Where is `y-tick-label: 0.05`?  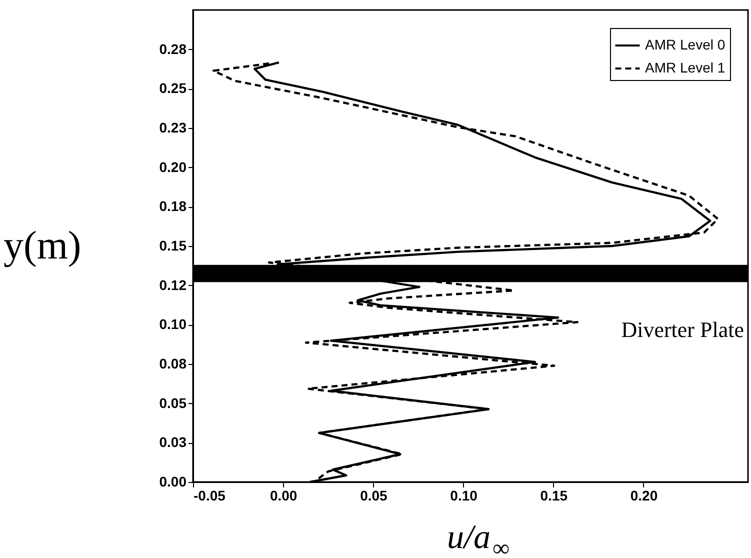 y-tick-label: 0.05 is located at coordinates (173, 402).